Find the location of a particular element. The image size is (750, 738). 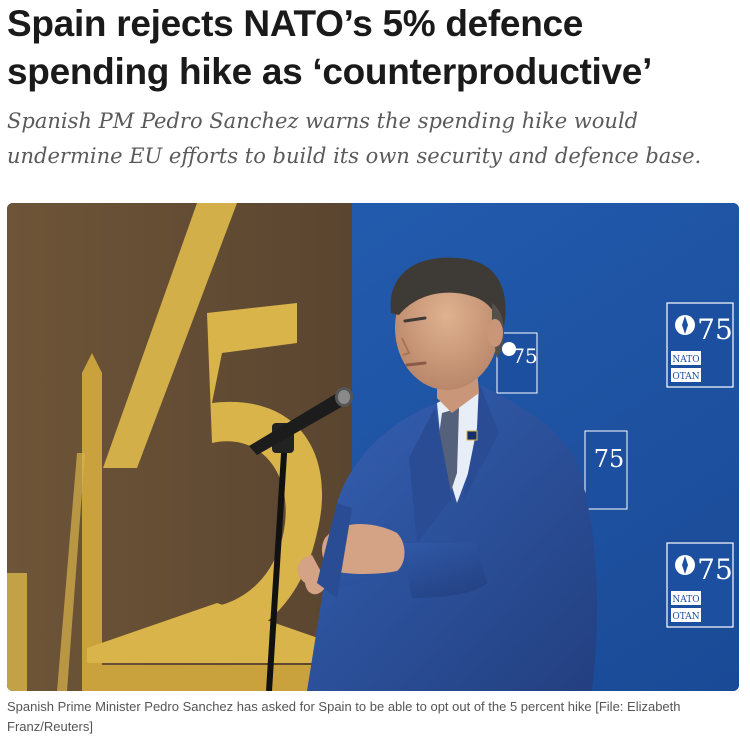

nato-logo-4: 75 NATO OTAN is located at coordinates (700, 585).